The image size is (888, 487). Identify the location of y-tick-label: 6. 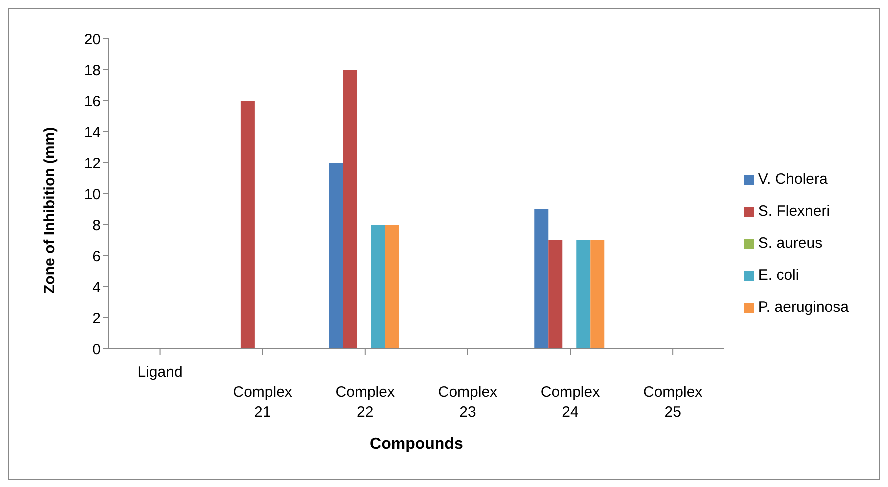
(96, 257).